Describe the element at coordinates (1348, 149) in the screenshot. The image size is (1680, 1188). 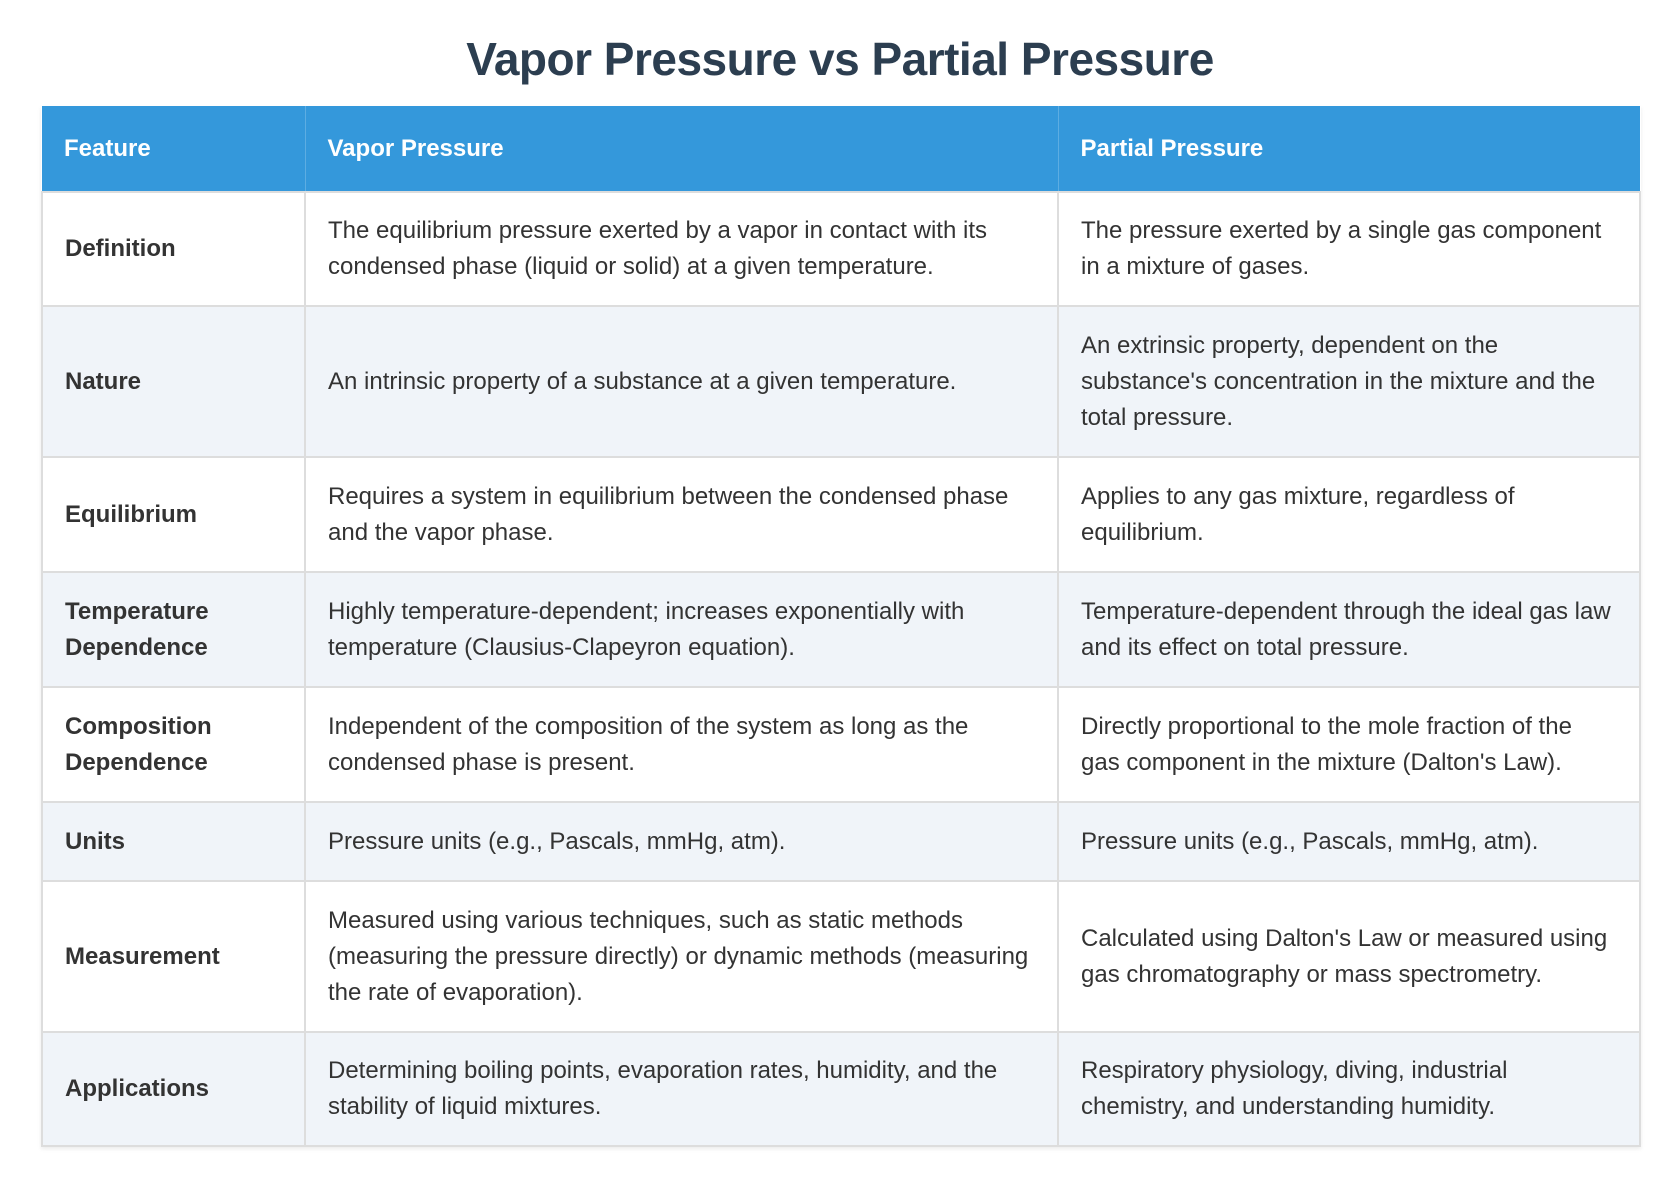
I see `column-header-partial-pressure: Partial Pressure` at that location.